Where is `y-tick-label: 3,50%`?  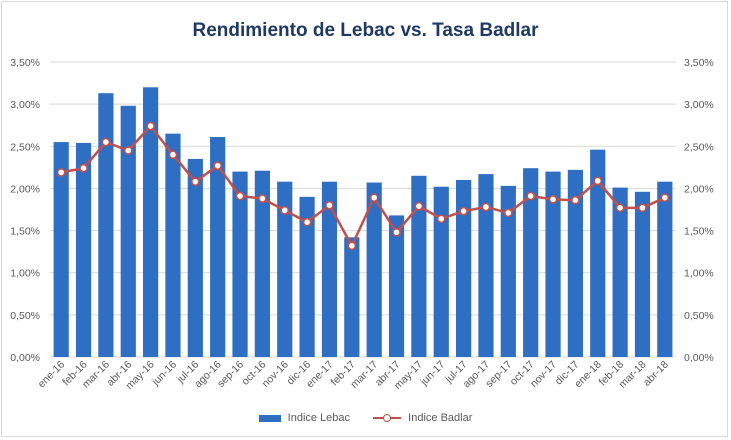 y-tick-label: 3,50% is located at coordinates (25, 63).